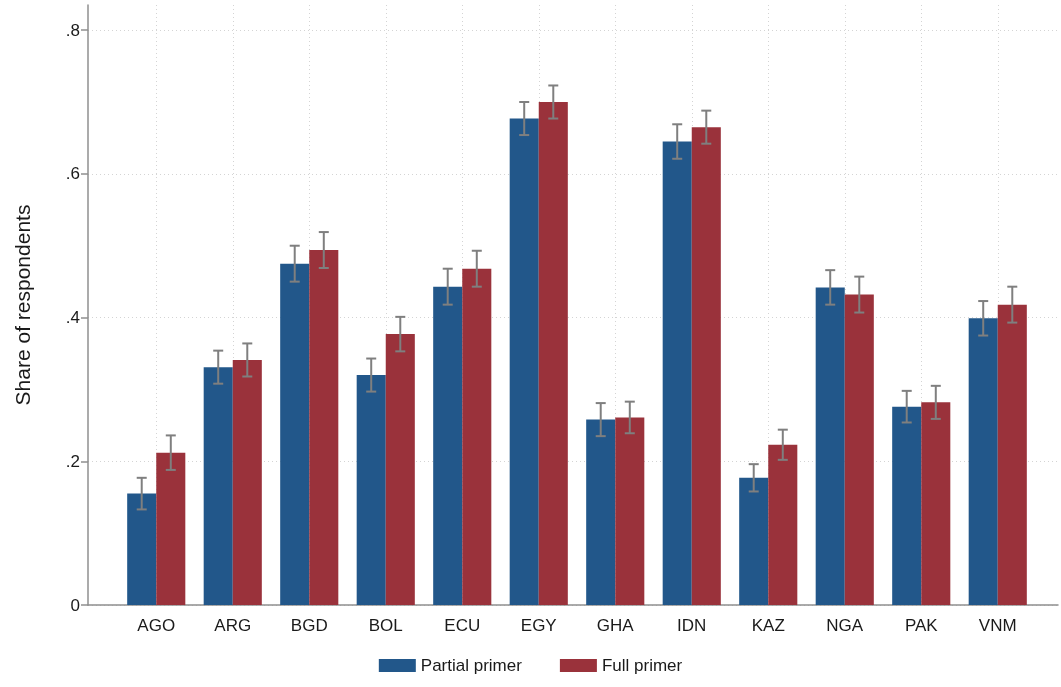 This screenshot has width=1061, height=687. I want to click on y-tick-label: .2, so click(72, 461).